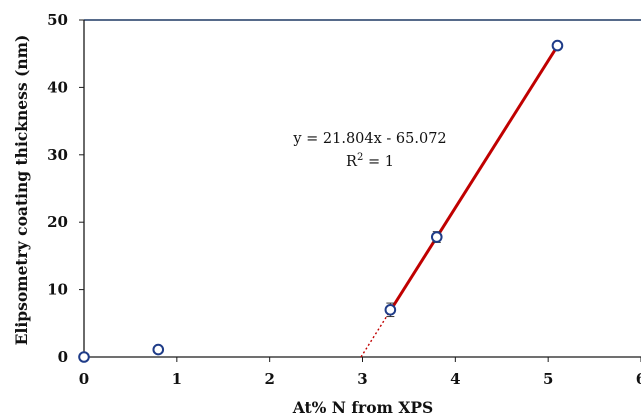 The image size is (641, 418). Describe the element at coordinates (352, 162) in the screenshot. I see `r-squared-prefix: R` at that location.